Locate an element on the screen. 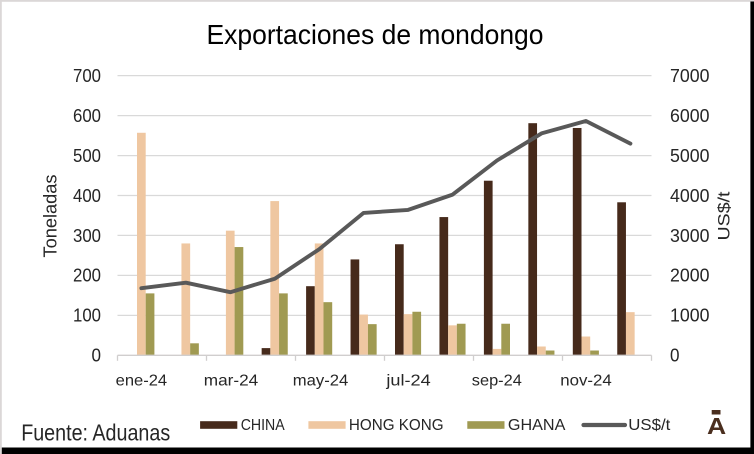 This screenshot has width=754, height=454. svg-text: HONG KONG is located at coordinates (396, 425).